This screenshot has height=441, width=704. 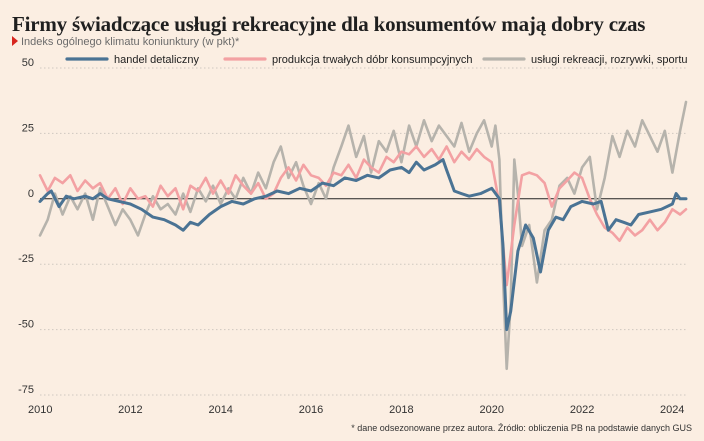 I want to click on x-tick-label: 2024, so click(x=672, y=410).